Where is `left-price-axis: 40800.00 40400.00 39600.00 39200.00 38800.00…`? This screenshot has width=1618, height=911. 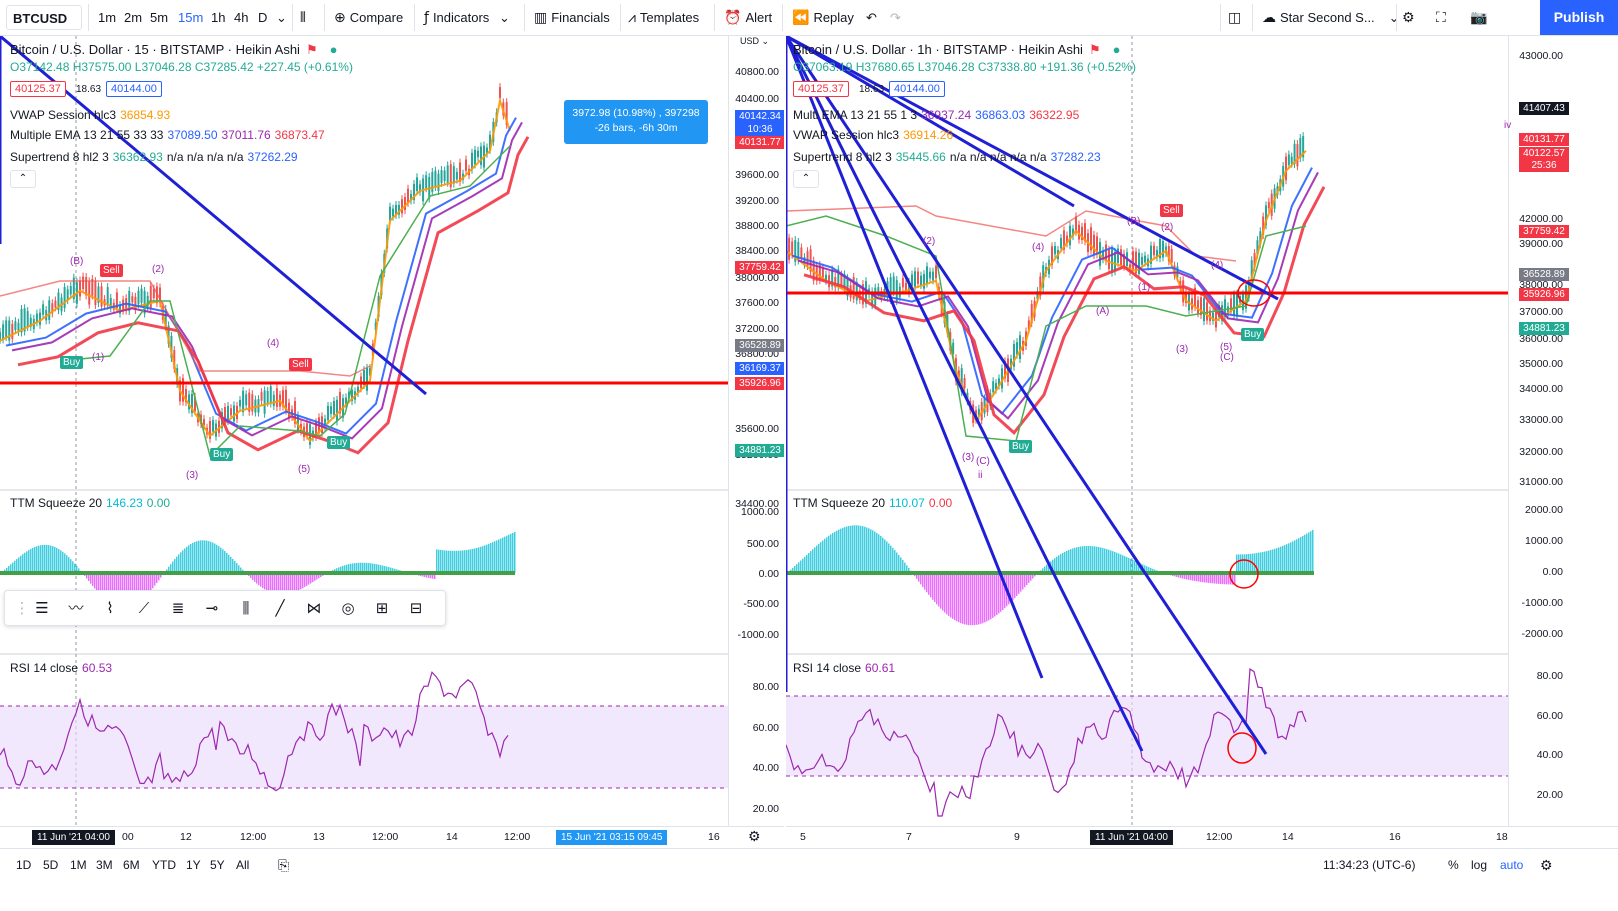 left-price-axis: 40800.00 40400.00 39600.00 39200.00 38800.00… is located at coordinates (756, 431).